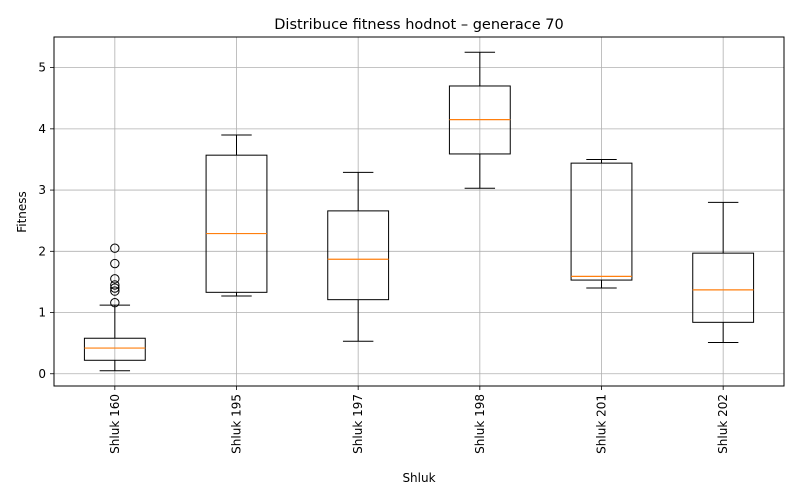 The height and width of the screenshot is (500, 800). What do you see at coordinates (46, 221) in the screenshot?
I see `y-axis-ticks: 0 1 2 3 4 5` at bounding box center [46, 221].